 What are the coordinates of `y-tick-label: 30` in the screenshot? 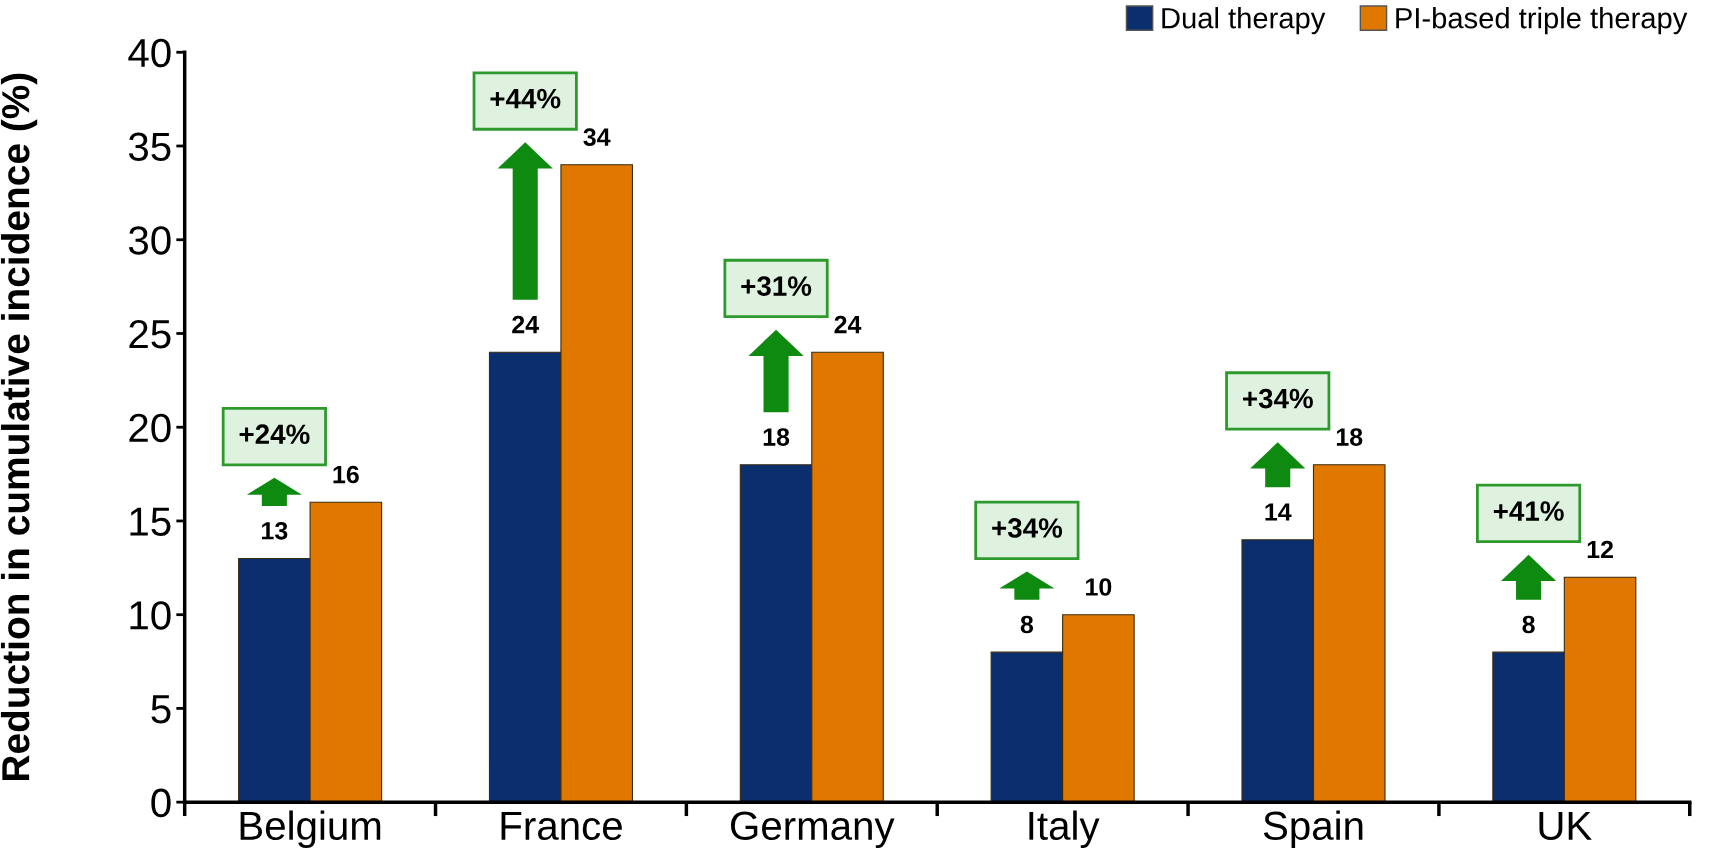 It's located at (149, 240).